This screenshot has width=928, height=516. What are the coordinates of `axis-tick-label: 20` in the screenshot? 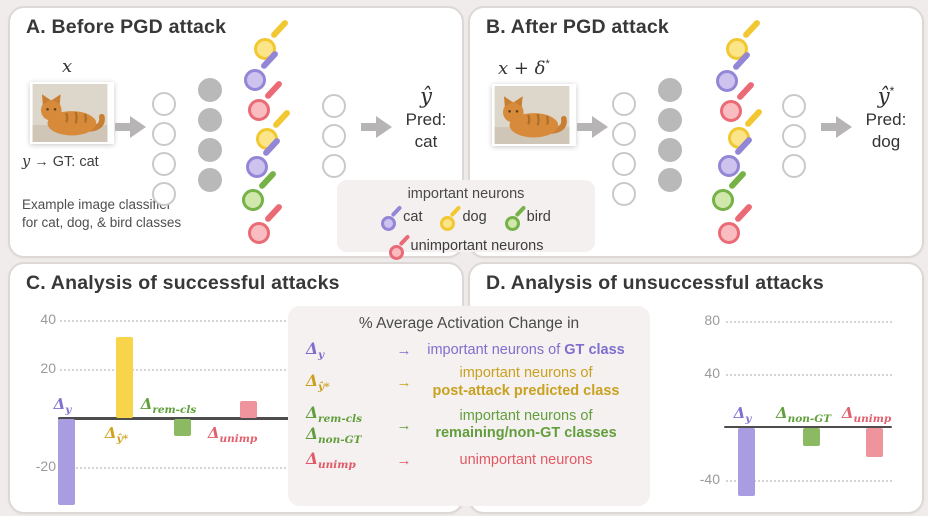 It's located at (48, 368).